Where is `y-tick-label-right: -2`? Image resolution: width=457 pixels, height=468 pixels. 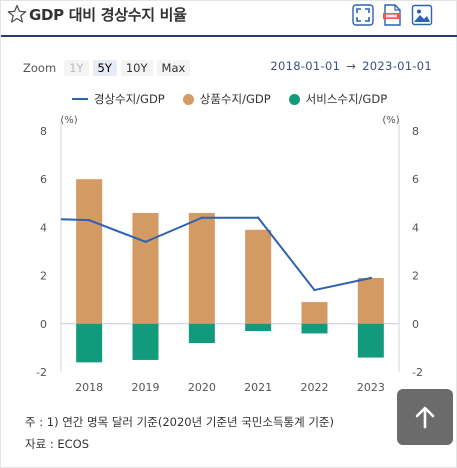
y-tick-label-right: -2 is located at coordinates (417, 372).